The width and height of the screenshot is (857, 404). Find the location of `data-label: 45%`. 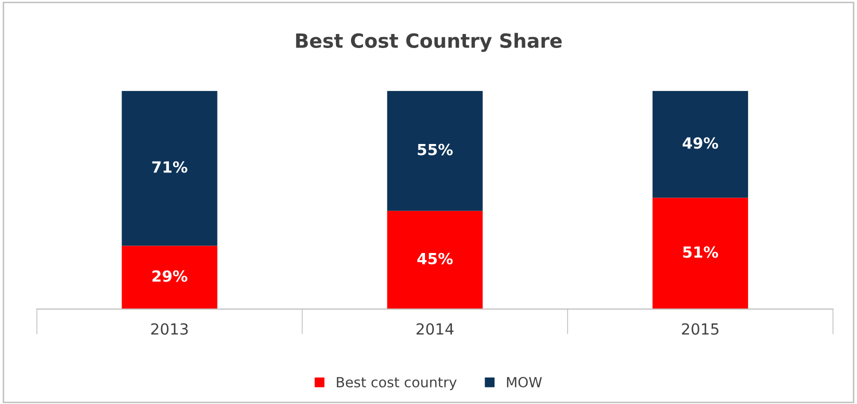

data-label: 45% is located at coordinates (435, 258).